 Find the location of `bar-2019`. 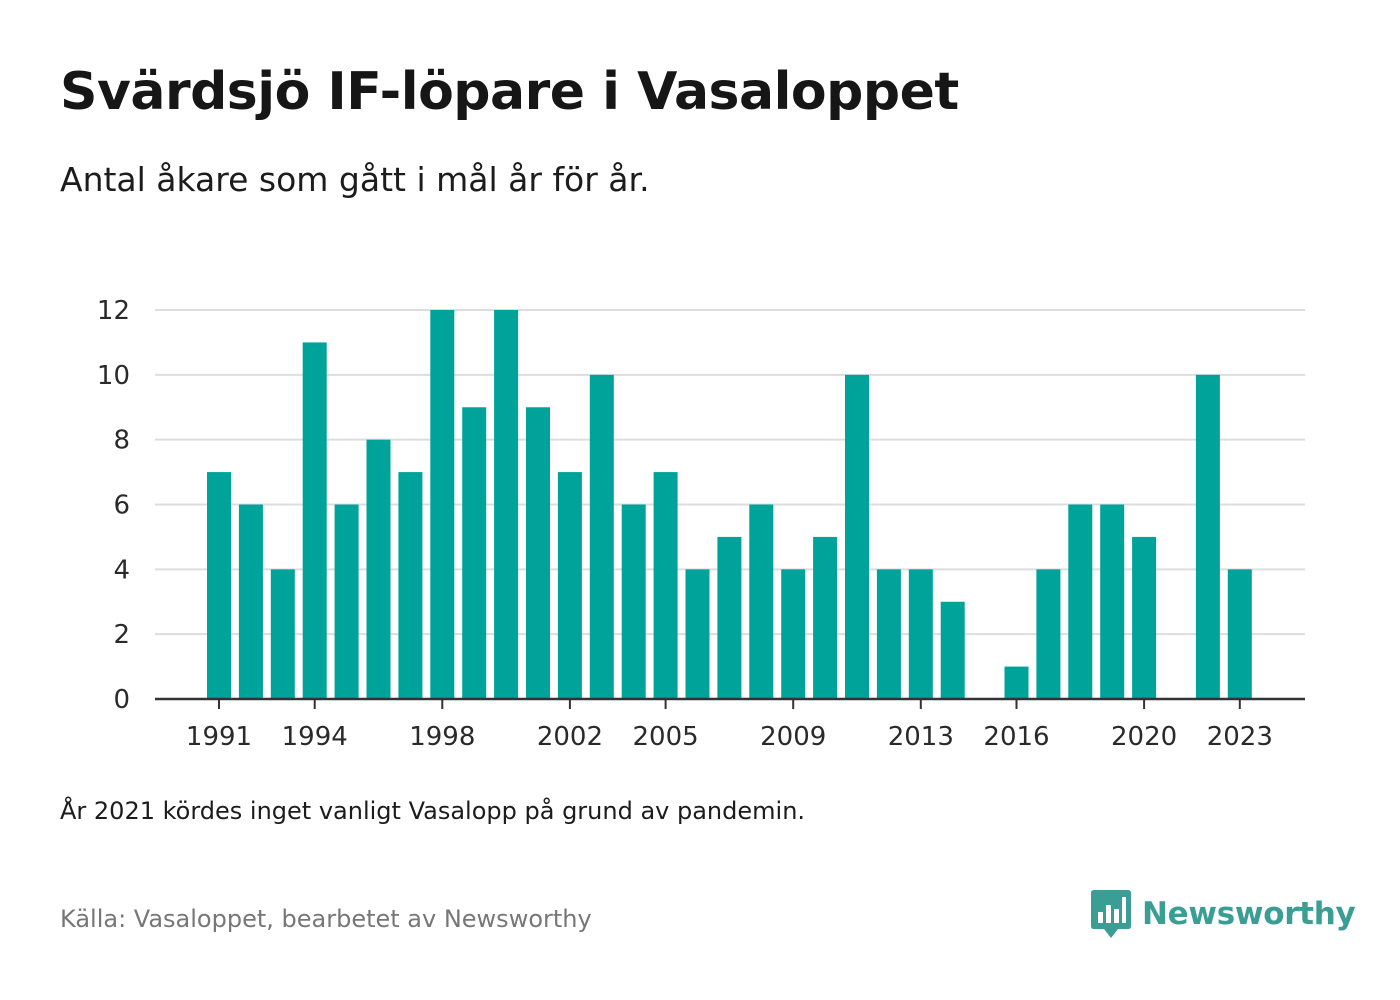

bar-2019 is located at coordinates (1112, 601).